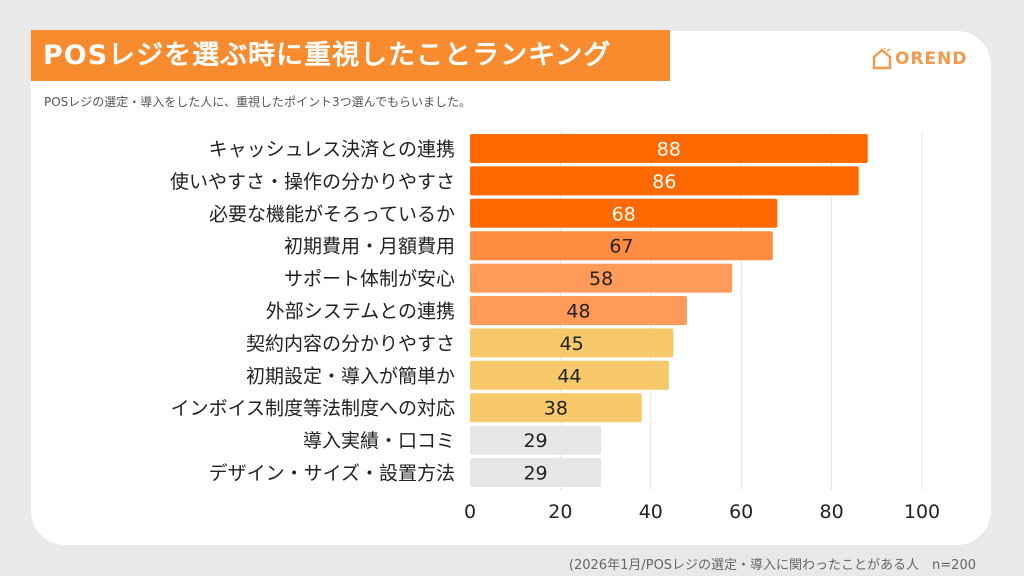 The width and height of the screenshot is (1024, 576). Describe the element at coordinates (332, 150) in the screenshot. I see `category-label: キャッシュレス決済との連携` at that location.